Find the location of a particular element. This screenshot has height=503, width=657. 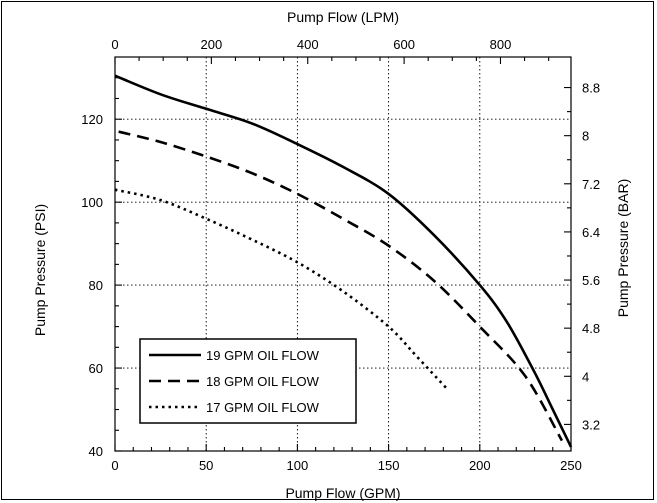

y2-tick-label: 7.2 is located at coordinates (591, 184).